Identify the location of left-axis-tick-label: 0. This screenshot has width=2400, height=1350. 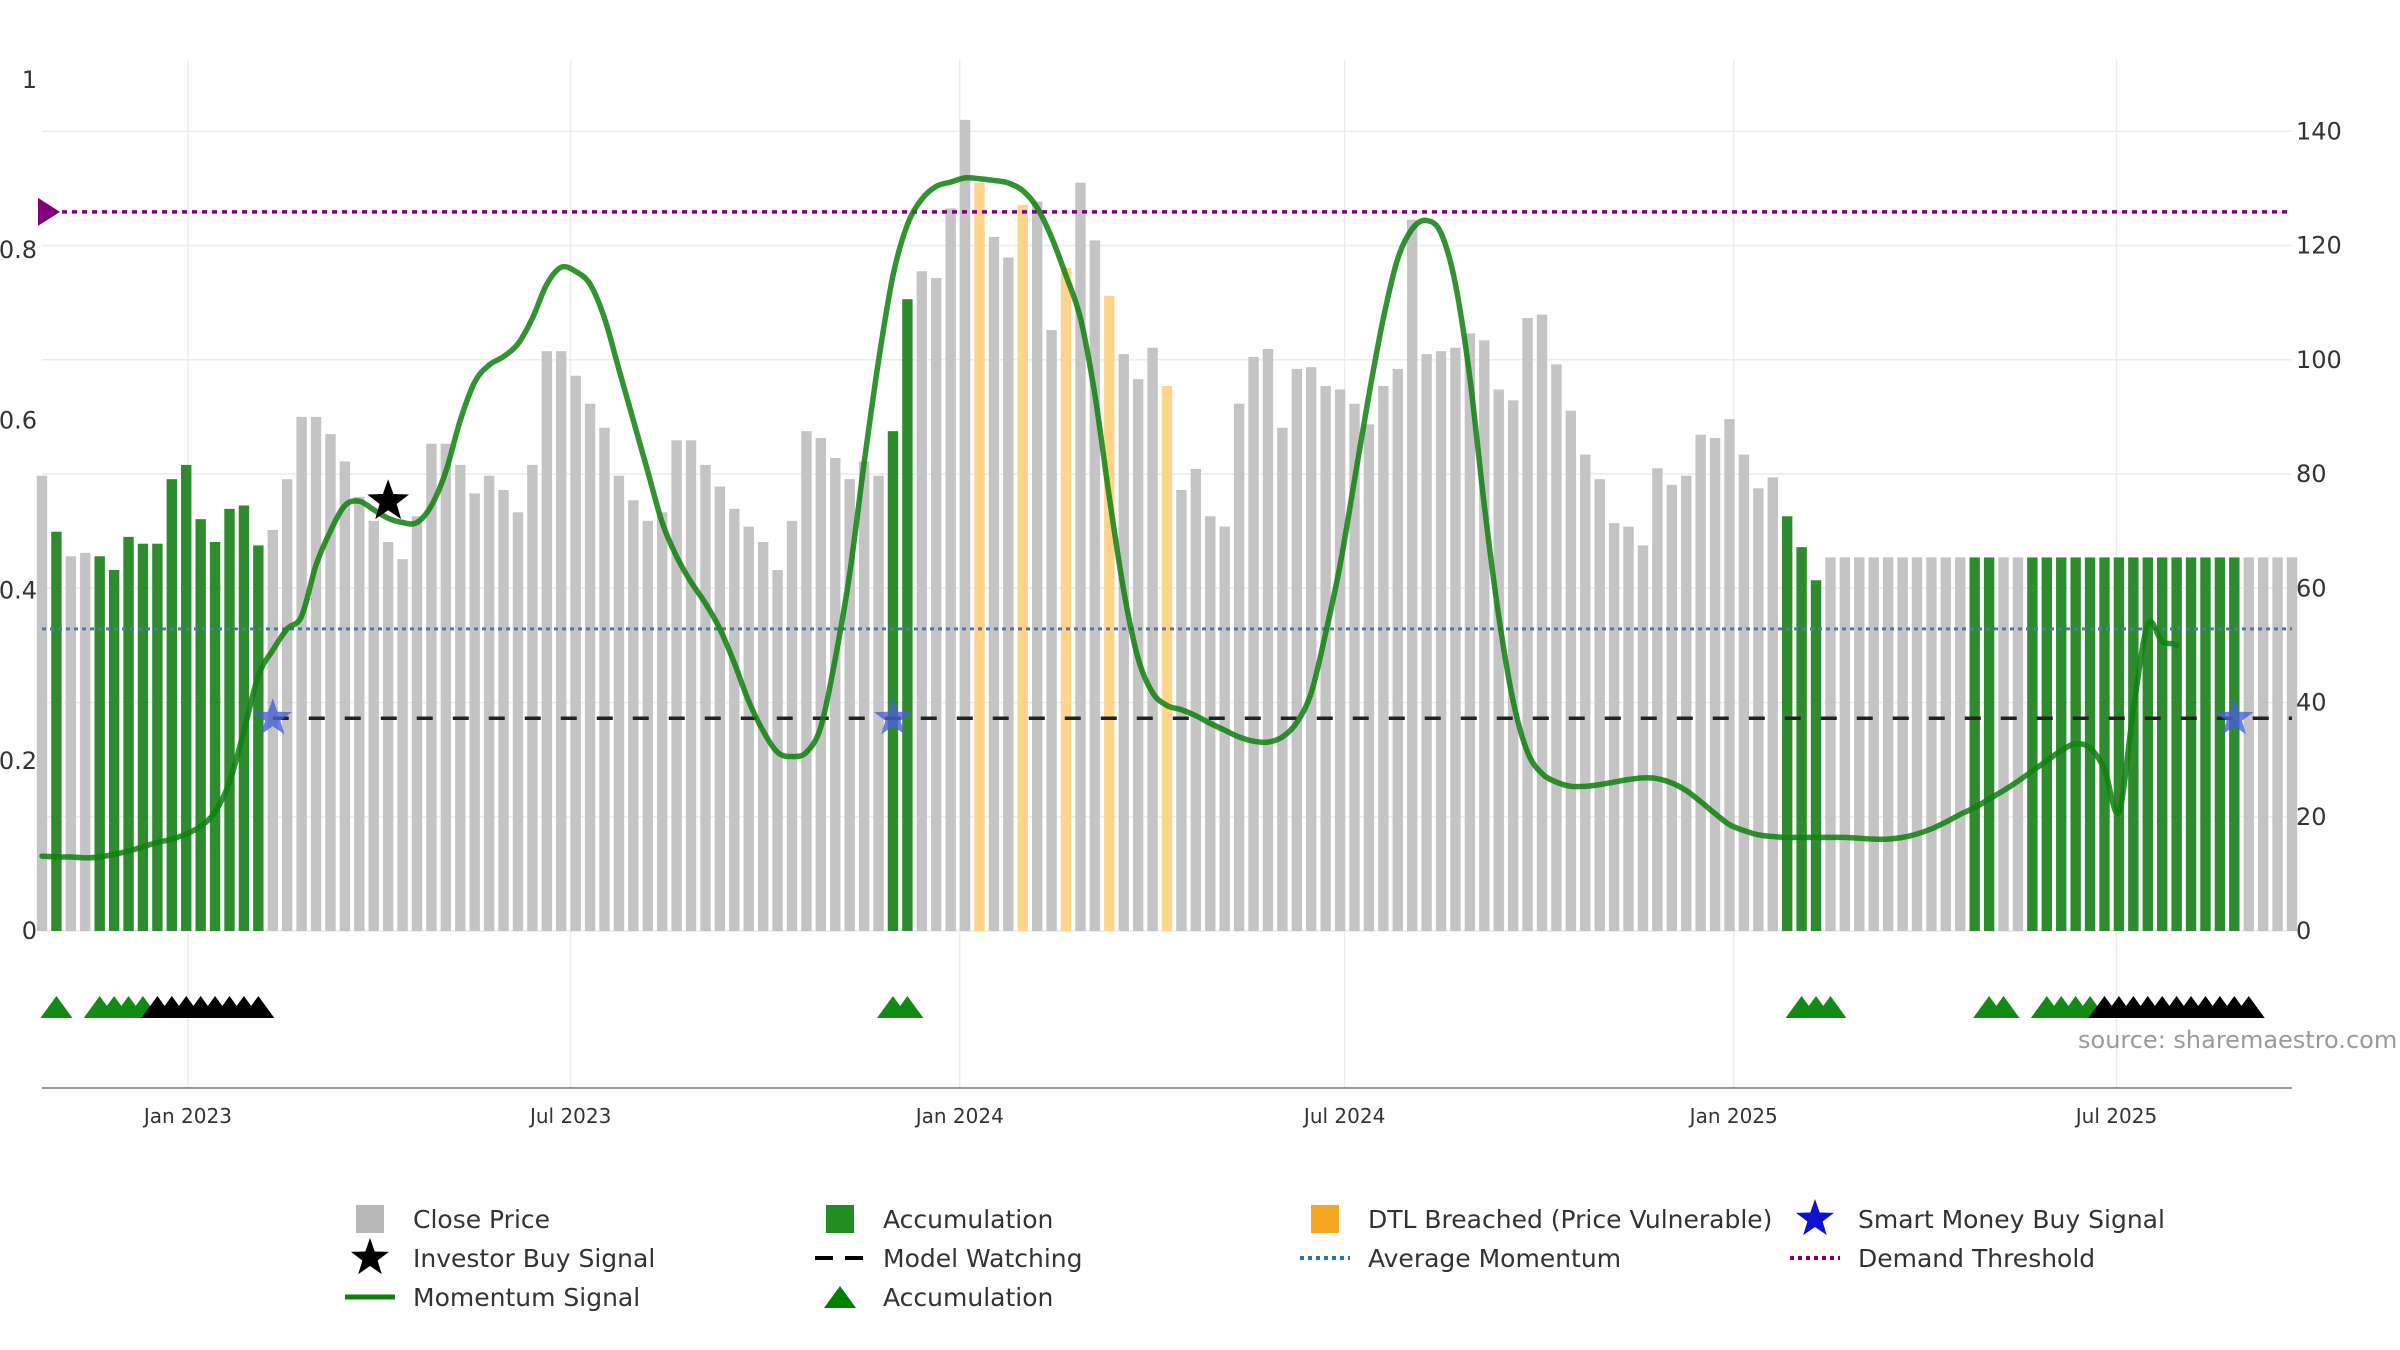
(29, 931).